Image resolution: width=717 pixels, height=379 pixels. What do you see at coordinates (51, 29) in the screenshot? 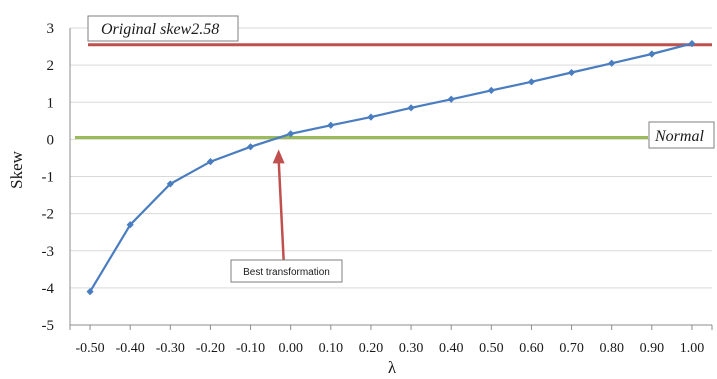
I see `y-tick-label: 3` at bounding box center [51, 29].